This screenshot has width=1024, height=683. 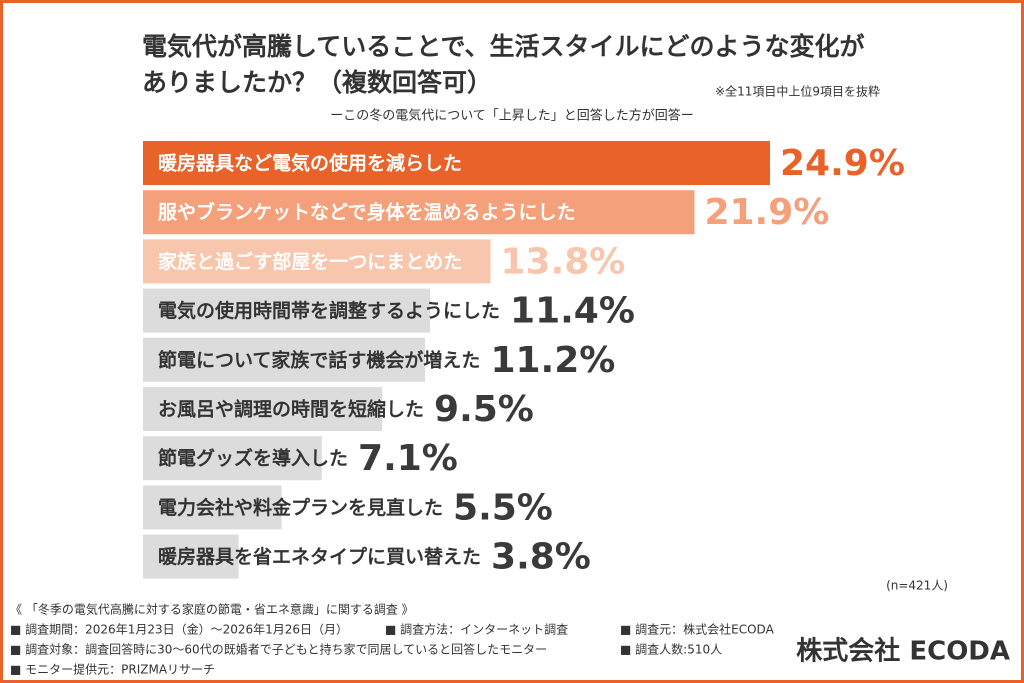 What do you see at coordinates (212, 609) in the screenshot?
I see `survey-title: 《 「冬季の電気代高騰に対する家庭の節電・省エネ意識」に関する調査 》` at bounding box center [212, 609].